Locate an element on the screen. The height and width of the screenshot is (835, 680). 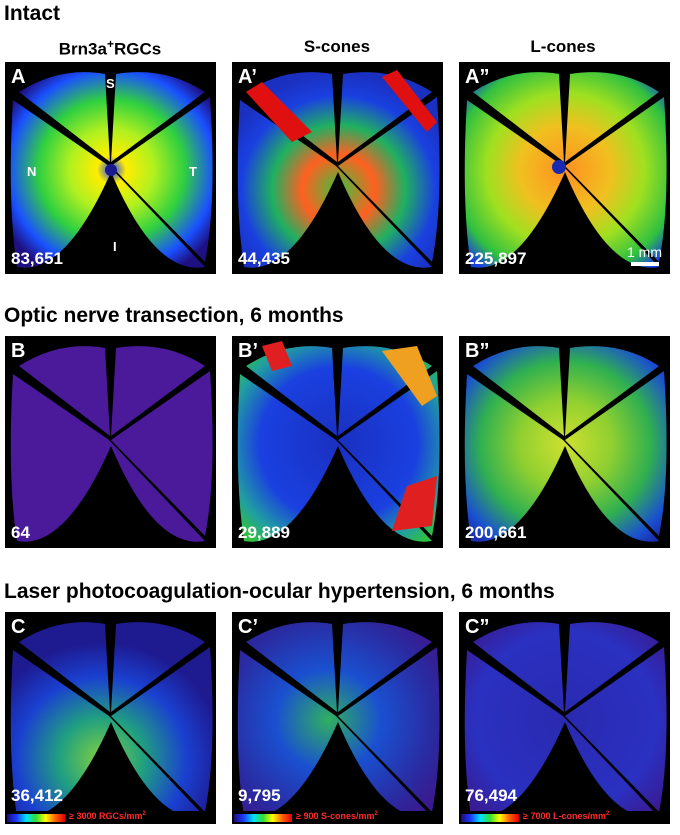
colorbar-gradient-rgc is located at coordinates (36, 818).